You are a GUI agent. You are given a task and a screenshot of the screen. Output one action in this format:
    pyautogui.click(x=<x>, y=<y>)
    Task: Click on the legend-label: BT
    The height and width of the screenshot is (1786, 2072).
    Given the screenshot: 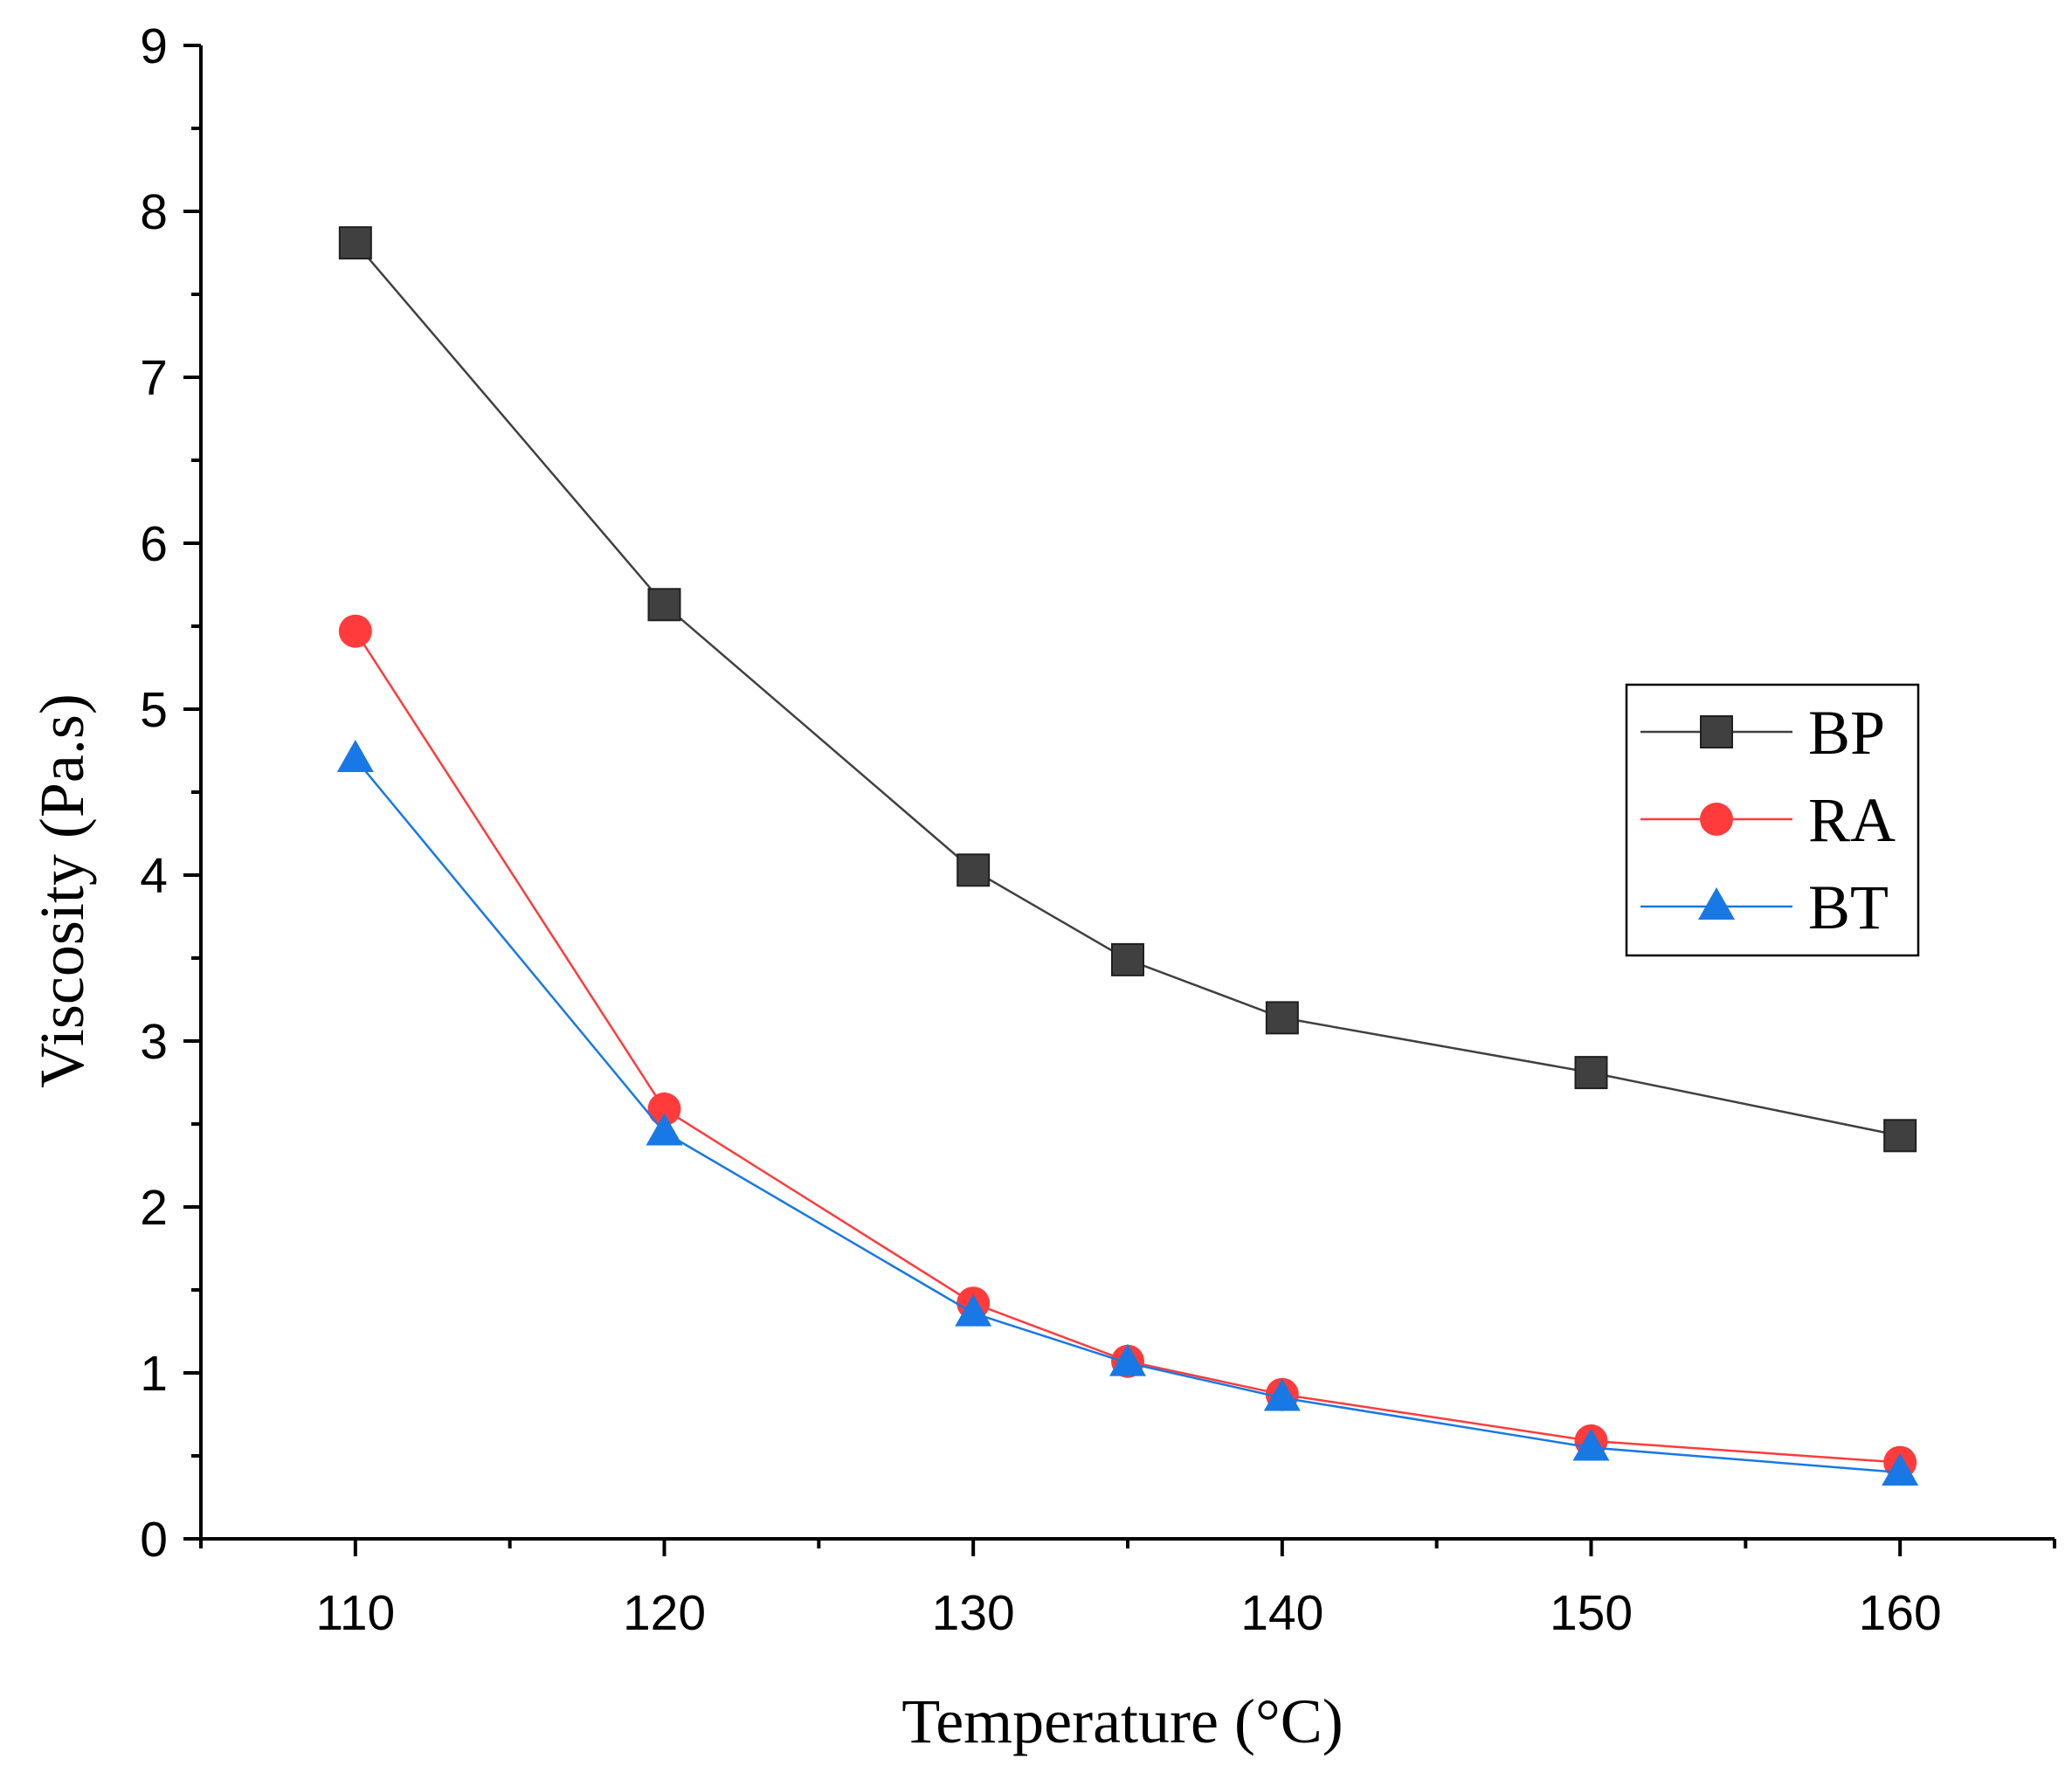 What is the action you would take?
    pyautogui.click(x=1849, y=907)
    